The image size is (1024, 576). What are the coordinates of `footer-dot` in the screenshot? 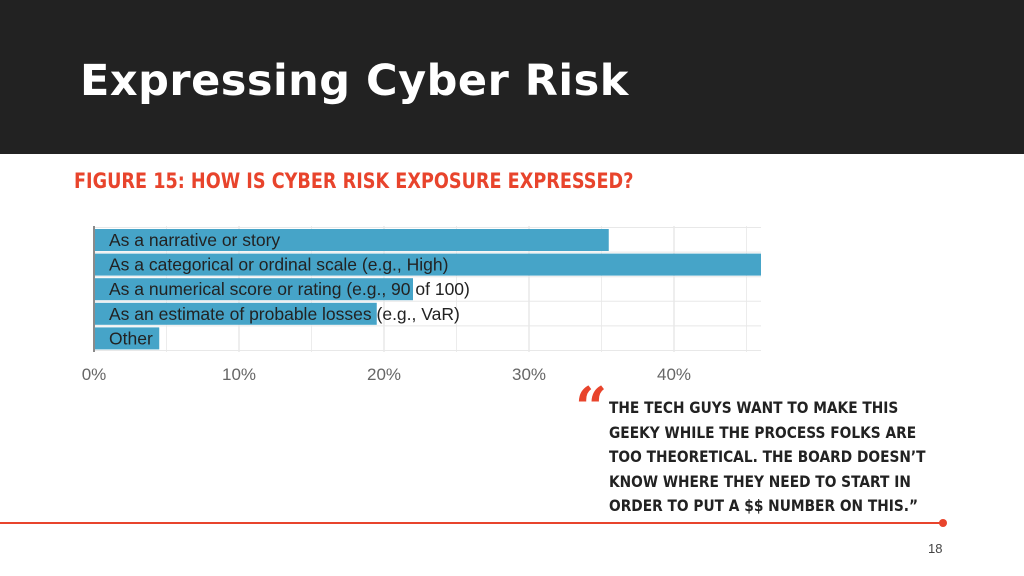 It's located at (943, 523).